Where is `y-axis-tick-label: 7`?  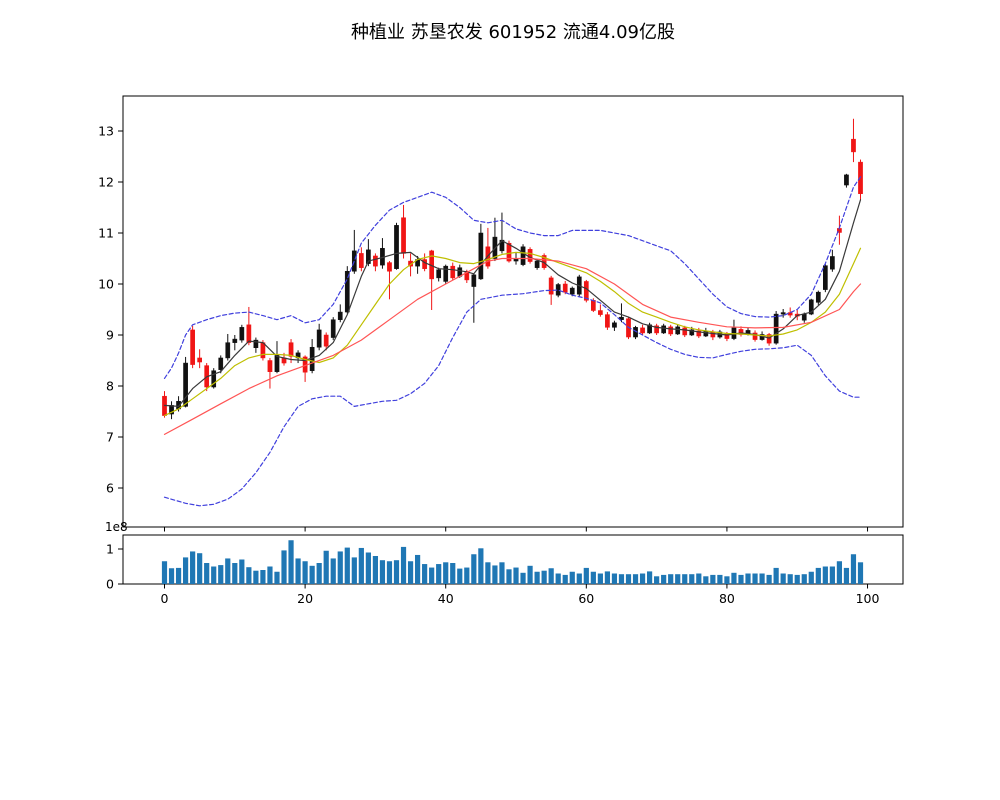 y-axis-tick-label: 7 is located at coordinates (110, 437).